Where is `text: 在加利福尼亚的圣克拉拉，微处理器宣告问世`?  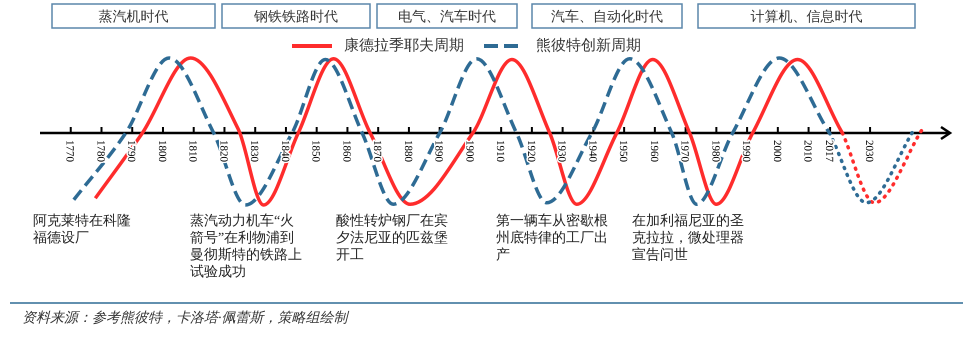
text: 在加利福尼亚的圣克拉拉，微处理器宣告问世 is located at coordinates (688, 238).